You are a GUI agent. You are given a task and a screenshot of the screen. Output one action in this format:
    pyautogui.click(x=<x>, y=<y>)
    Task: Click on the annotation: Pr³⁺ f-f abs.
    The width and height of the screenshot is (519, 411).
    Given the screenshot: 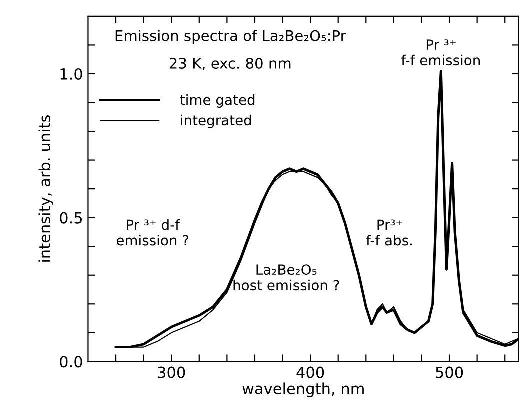 What is the action you would take?
    pyautogui.click(x=389, y=233)
    